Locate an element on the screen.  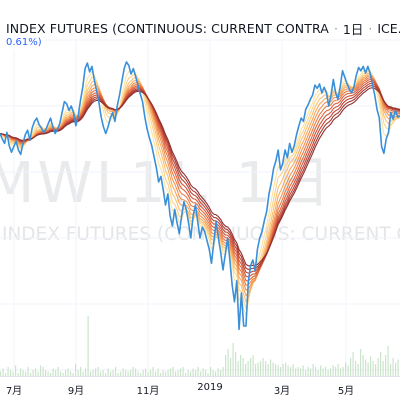
x-tick-label: 3月 is located at coordinates (282, 391).